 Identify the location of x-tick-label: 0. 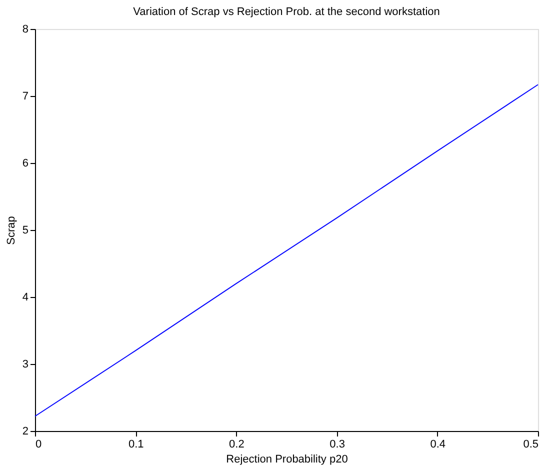
(39, 444).